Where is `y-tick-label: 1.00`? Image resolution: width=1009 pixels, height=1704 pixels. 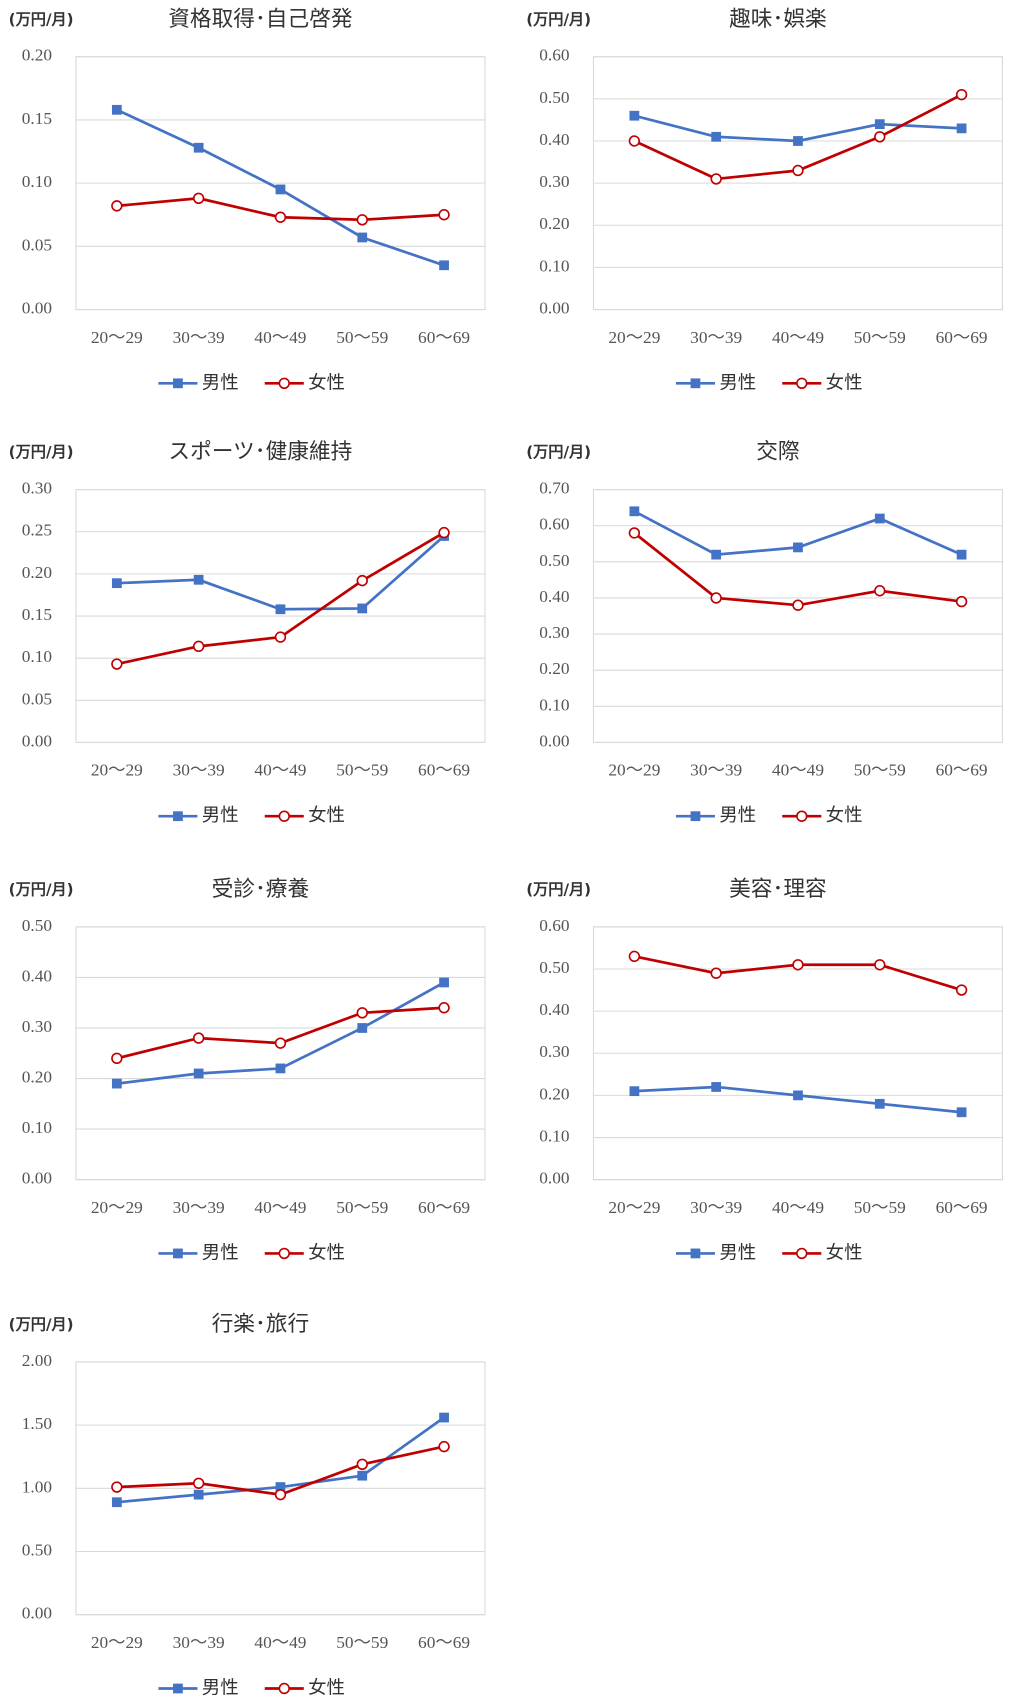 y-tick-label: 1.00 is located at coordinates (37, 1486).